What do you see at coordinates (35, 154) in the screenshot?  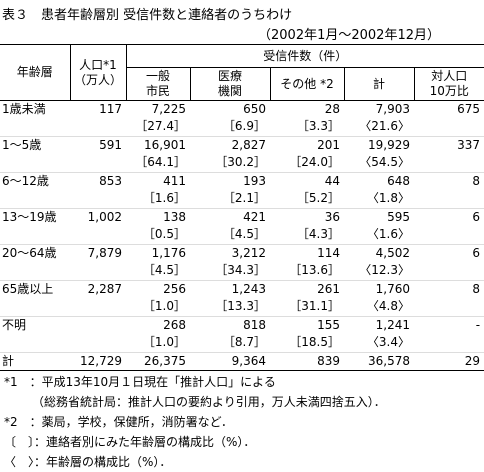 I see `table-cell: 1～5歳` at bounding box center [35, 154].